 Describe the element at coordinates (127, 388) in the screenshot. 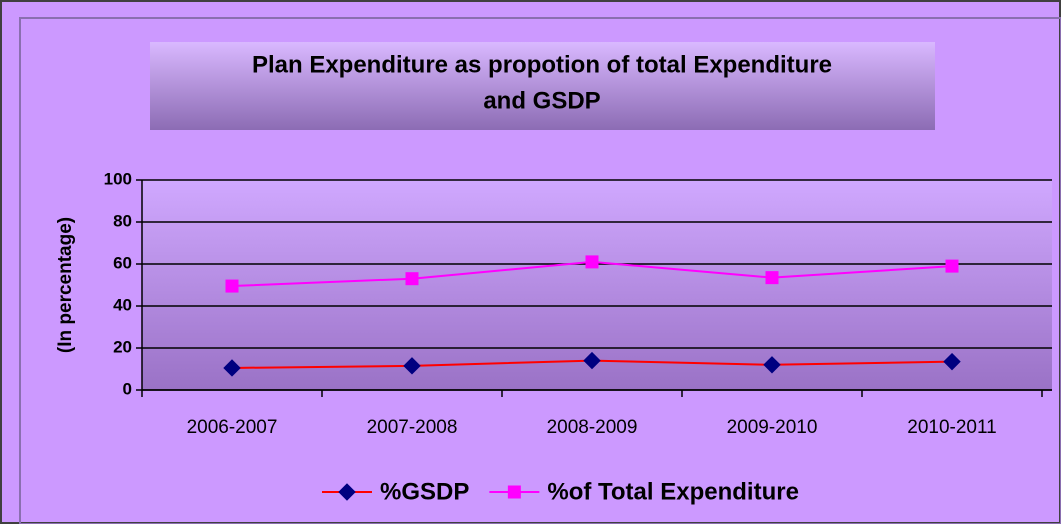

I see `y-tick-label: 0` at that location.